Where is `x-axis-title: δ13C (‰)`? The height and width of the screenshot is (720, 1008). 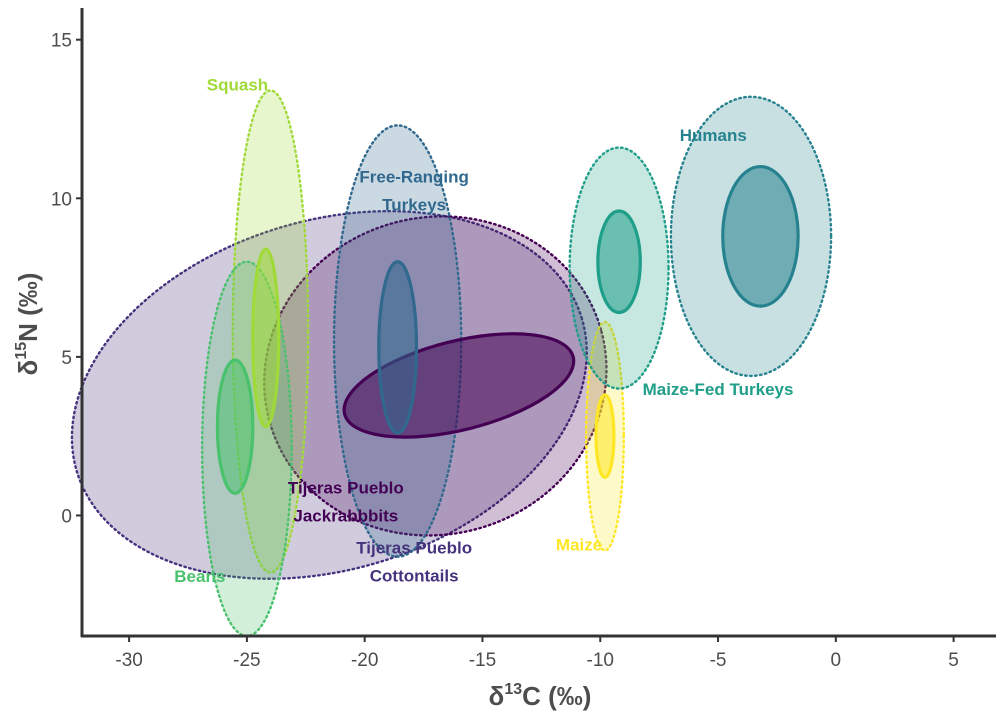 x-axis-title: δ13C (‰) is located at coordinates (540, 696).